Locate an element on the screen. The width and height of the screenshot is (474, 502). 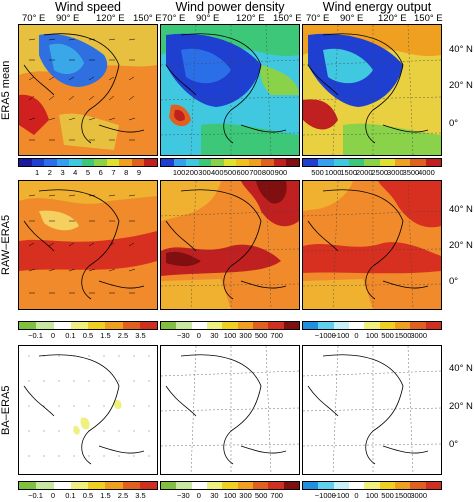
colorbar-energy-diff-bottom is located at coordinates (372, 485).